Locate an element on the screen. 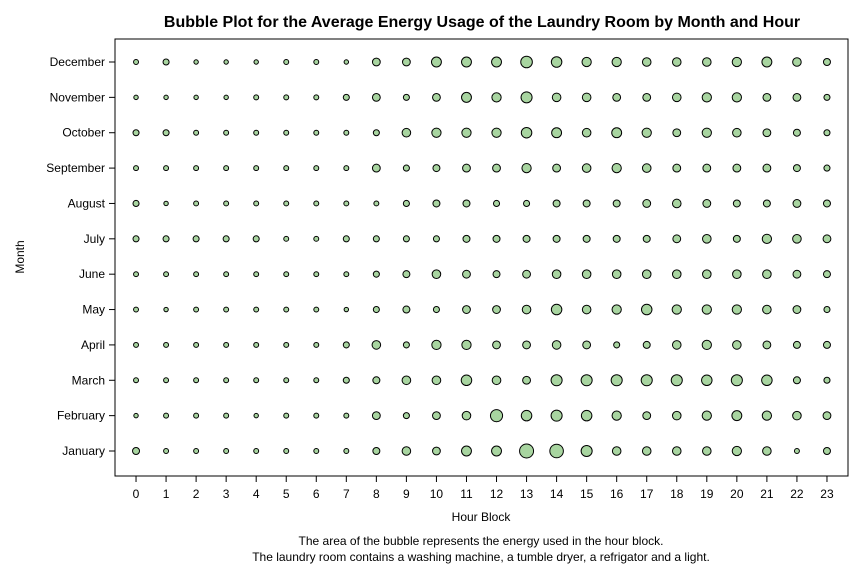 The width and height of the screenshot is (864, 576). x-tick-label: 6 is located at coordinates (316, 494).